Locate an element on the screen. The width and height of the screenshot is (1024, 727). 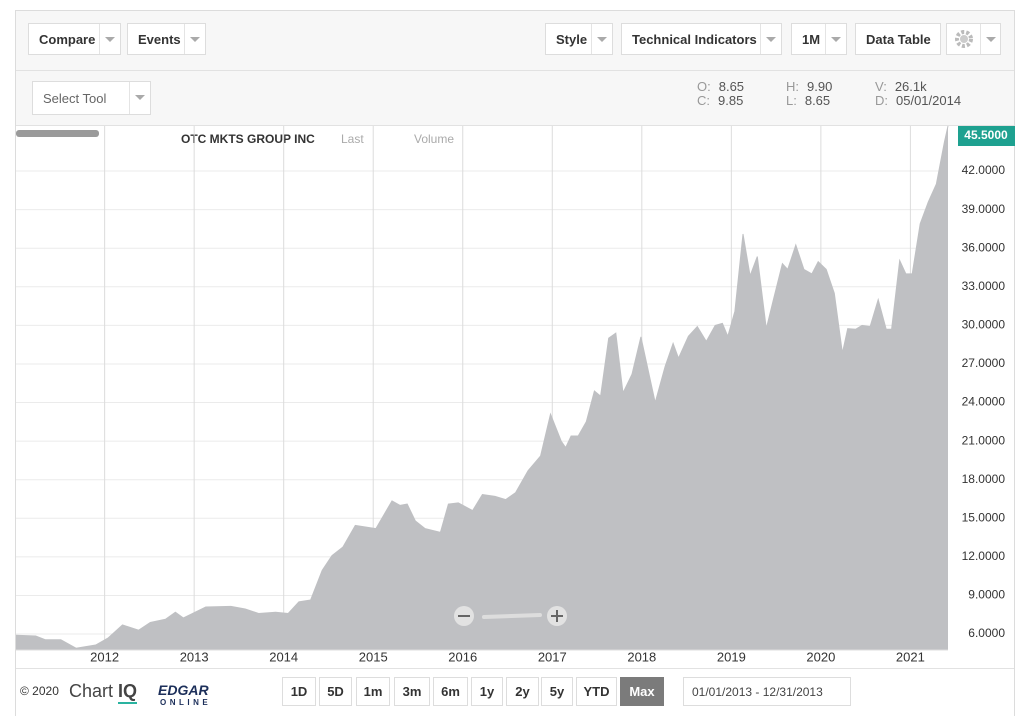
y-tick-label: 18.0000 is located at coordinates (984, 479).